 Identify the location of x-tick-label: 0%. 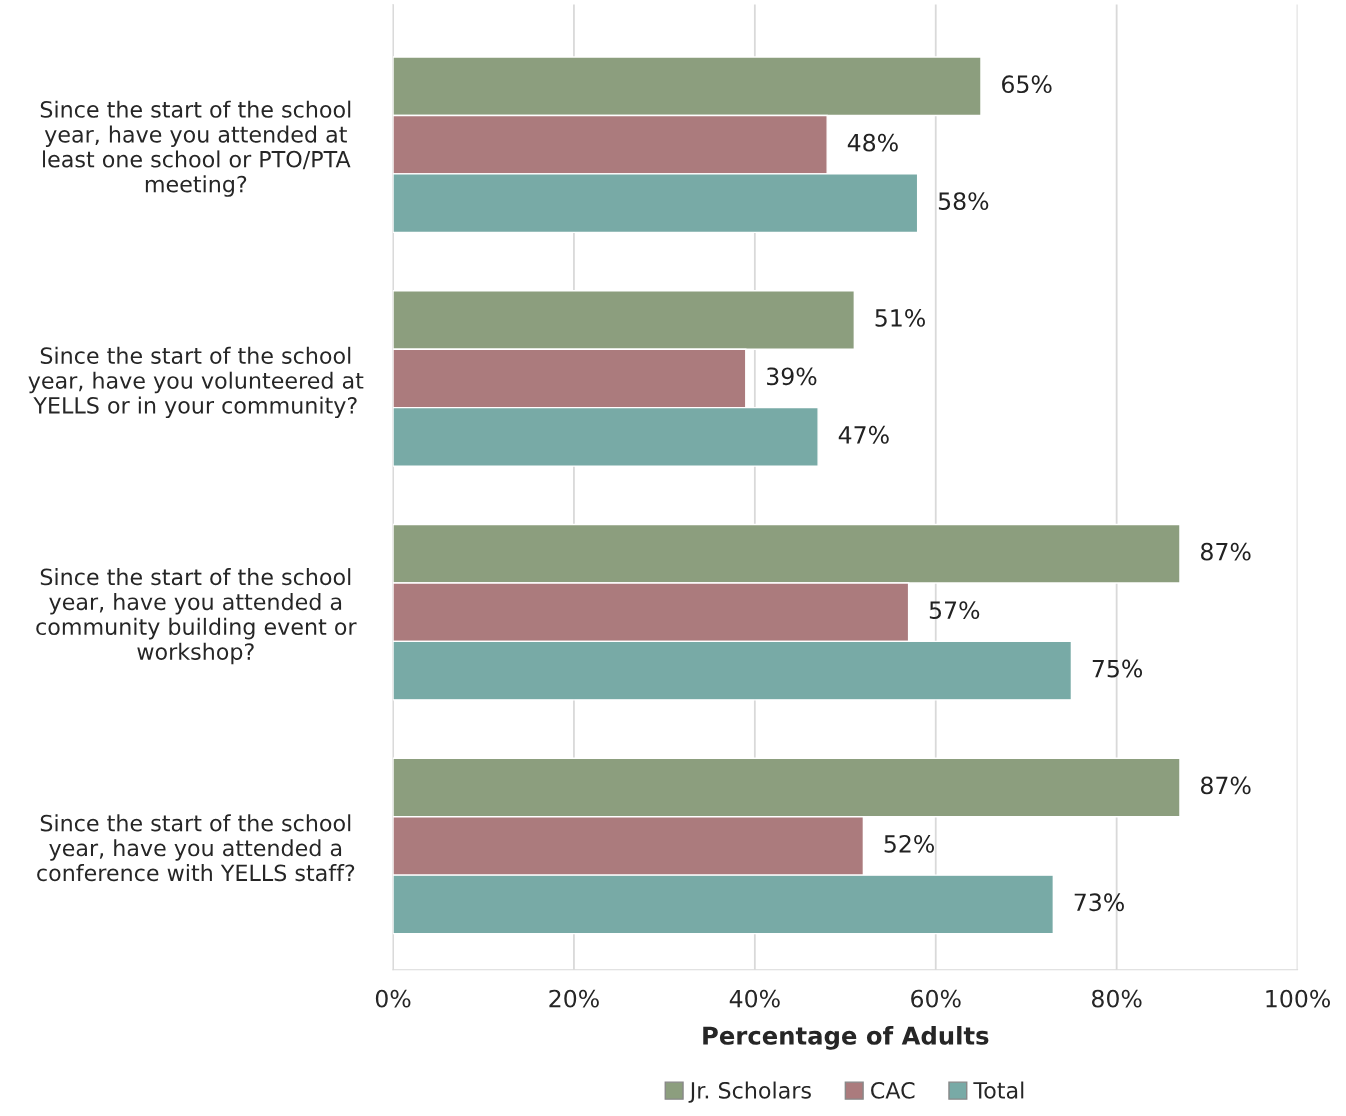
(393, 998).